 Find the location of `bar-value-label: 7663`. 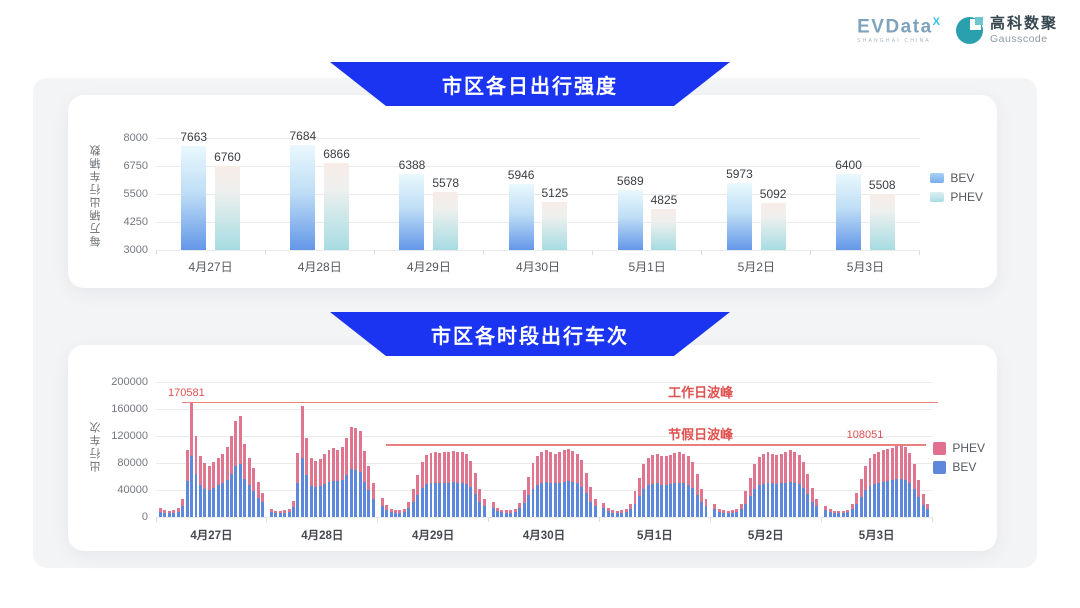

bar-value-label: 7663 is located at coordinates (194, 136).